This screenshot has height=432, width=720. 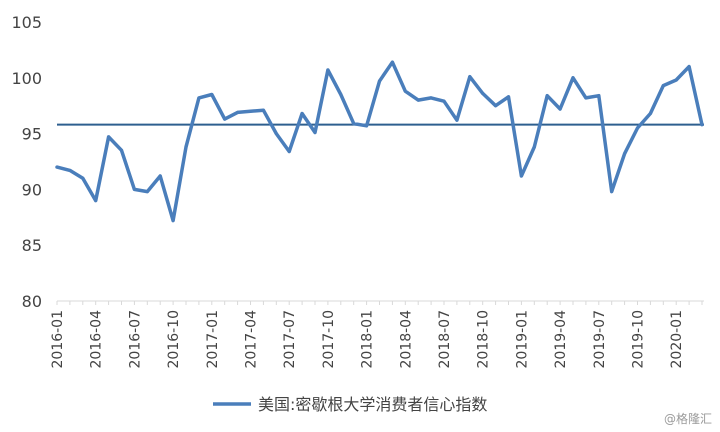 What do you see at coordinates (329, 339) in the screenshot?
I see `x-tick-label: 2017-10` at bounding box center [329, 339].